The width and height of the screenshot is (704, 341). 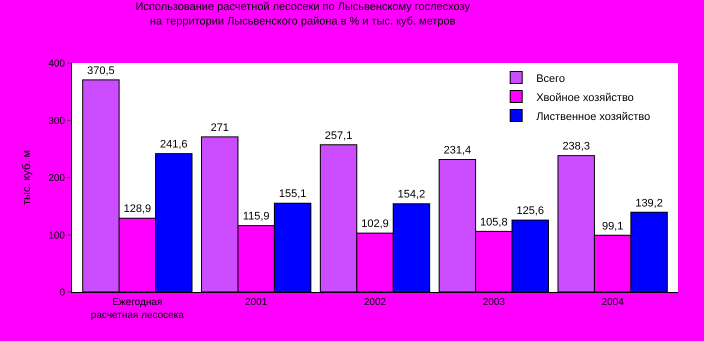 I want to click on legend-label: Хвойное хозяйство, so click(x=585, y=98).